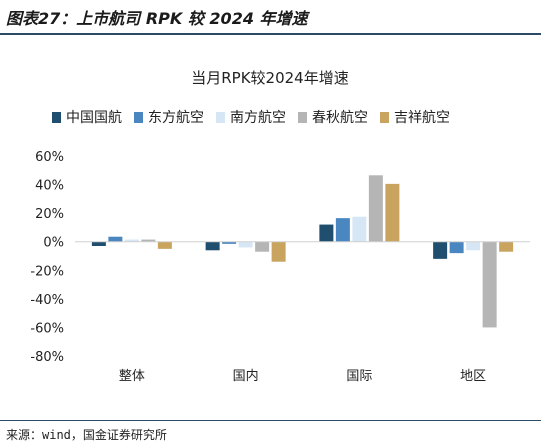  I want to click on legend-label: 东方航空, so click(176, 118).